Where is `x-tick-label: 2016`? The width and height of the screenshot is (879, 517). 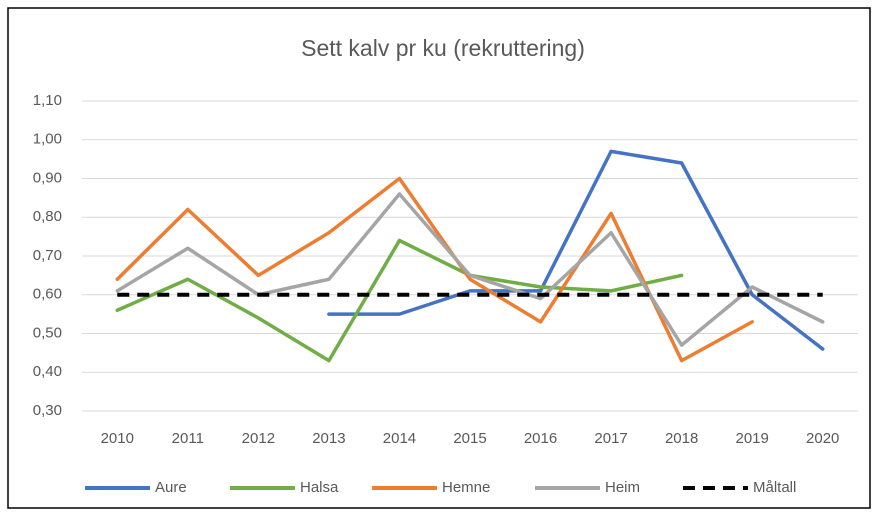
x-tick-label: 2016 is located at coordinates (540, 438).